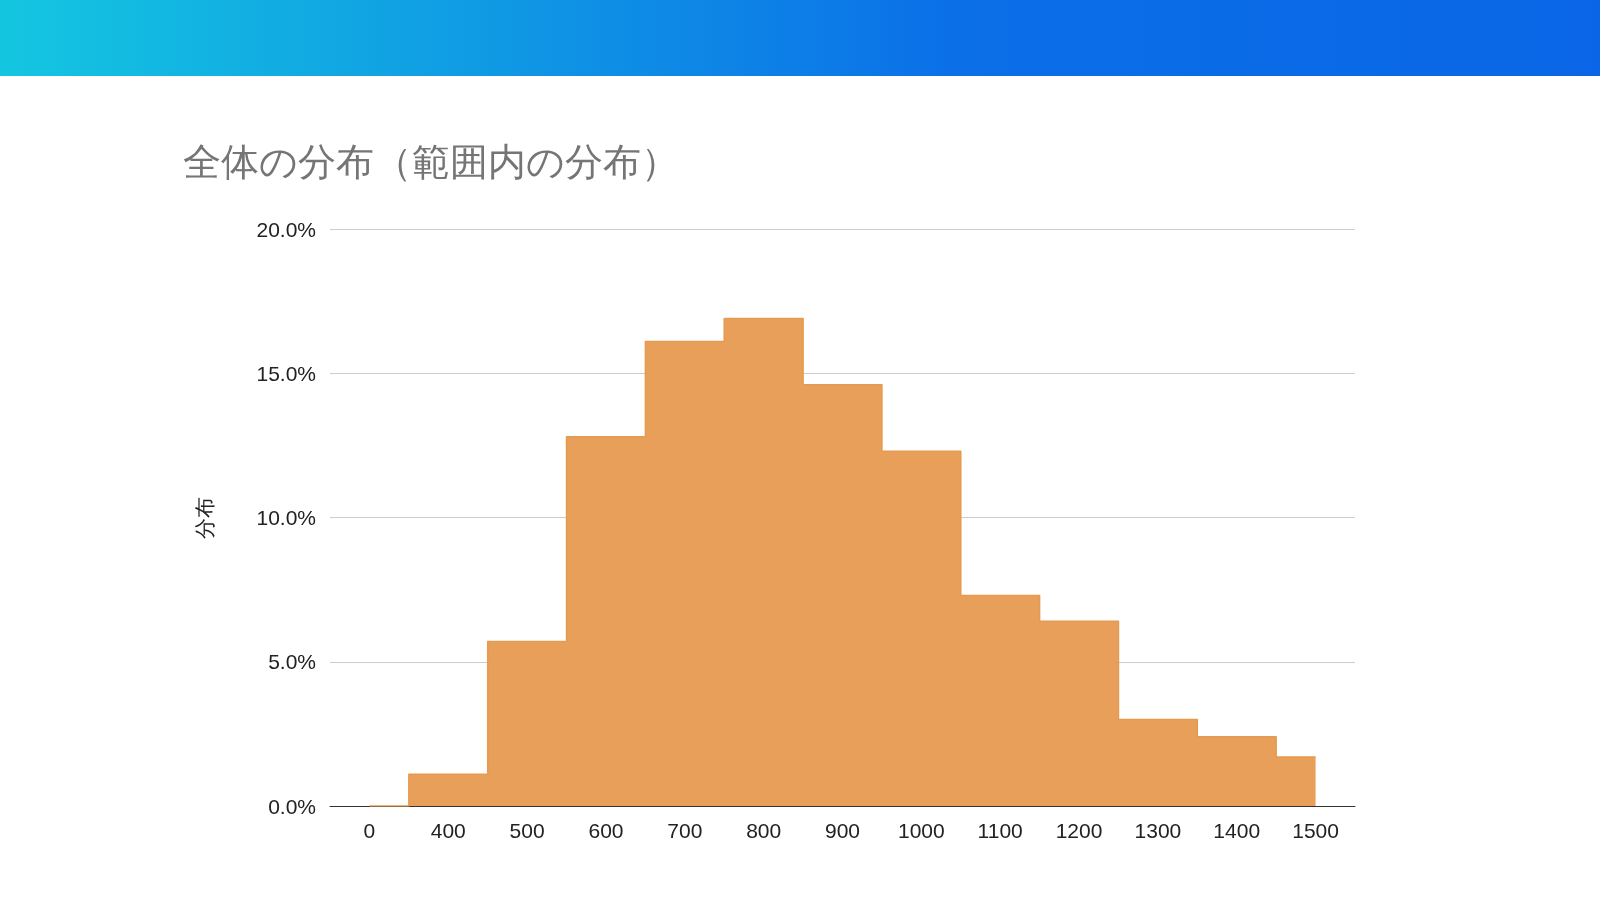 Image resolution: width=1600 pixels, height=900 pixels. What do you see at coordinates (842, 830) in the screenshot?
I see `x-tick-label: 900` at bounding box center [842, 830].